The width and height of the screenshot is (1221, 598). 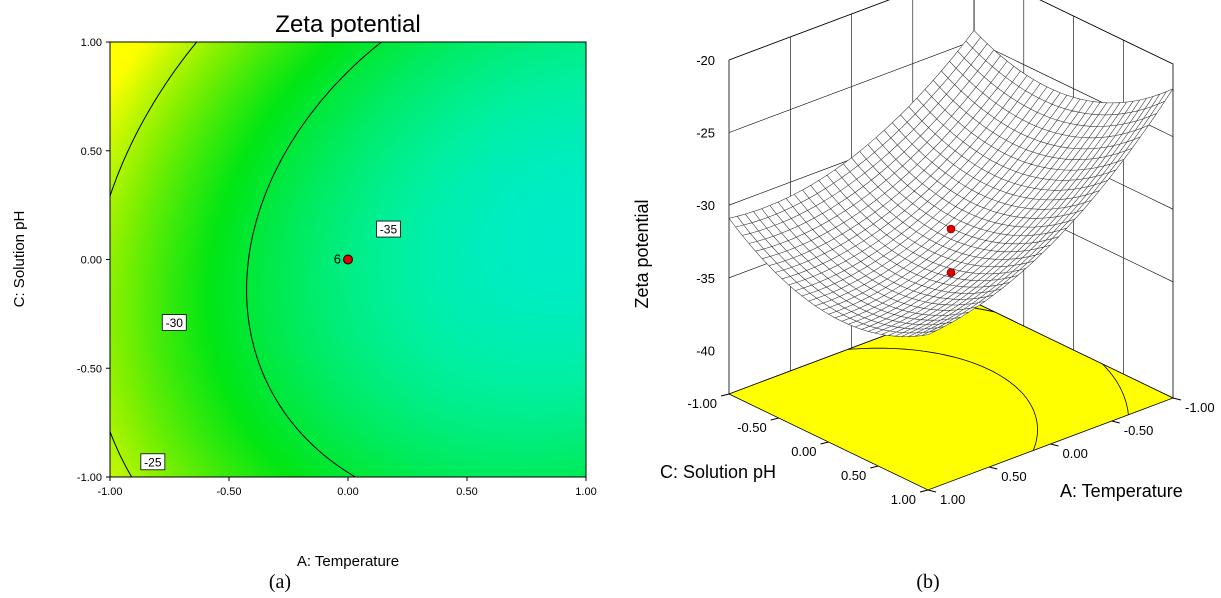 I want to click on contour-level-label: -35, so click(x=388, y=229).